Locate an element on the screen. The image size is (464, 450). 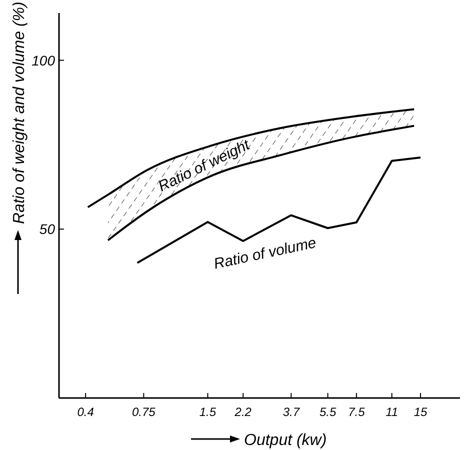
y-tick-label: 100 is located at coordinates (44, 60).